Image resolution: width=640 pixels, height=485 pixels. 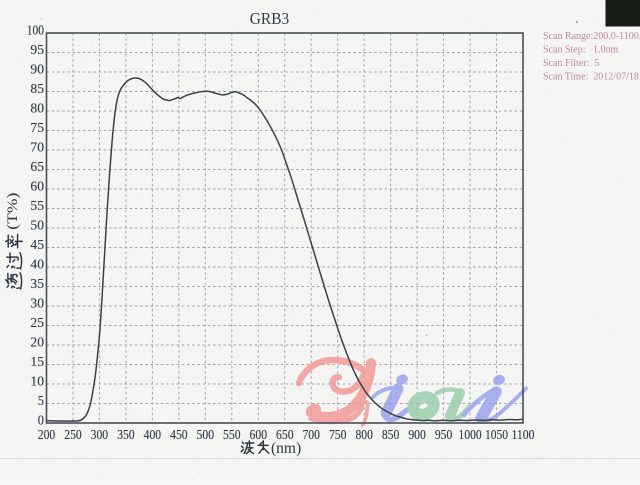 I want to click on svg-text: 10, so click(x=37, y=381).